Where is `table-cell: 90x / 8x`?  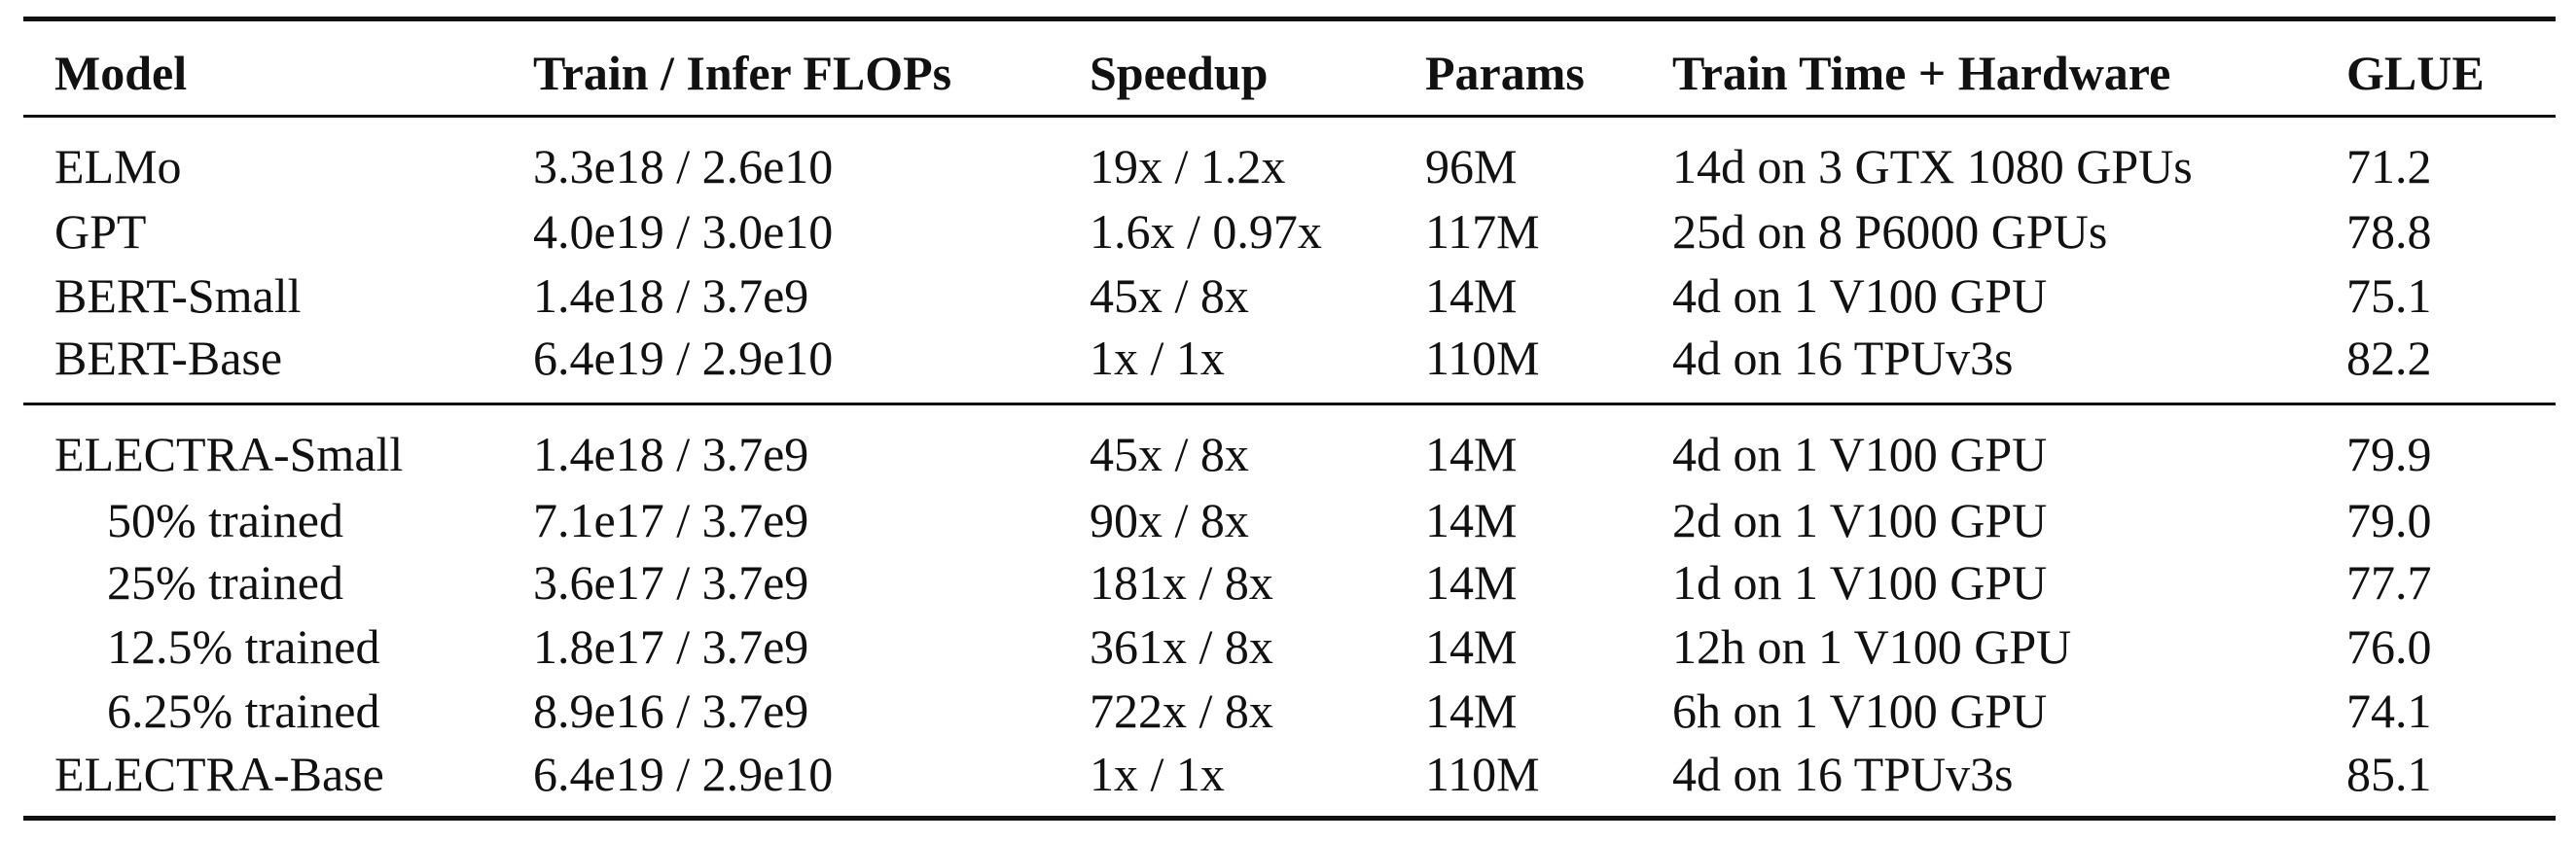
table-cell: 90x / 8x is located at coordinates (1169, 520).